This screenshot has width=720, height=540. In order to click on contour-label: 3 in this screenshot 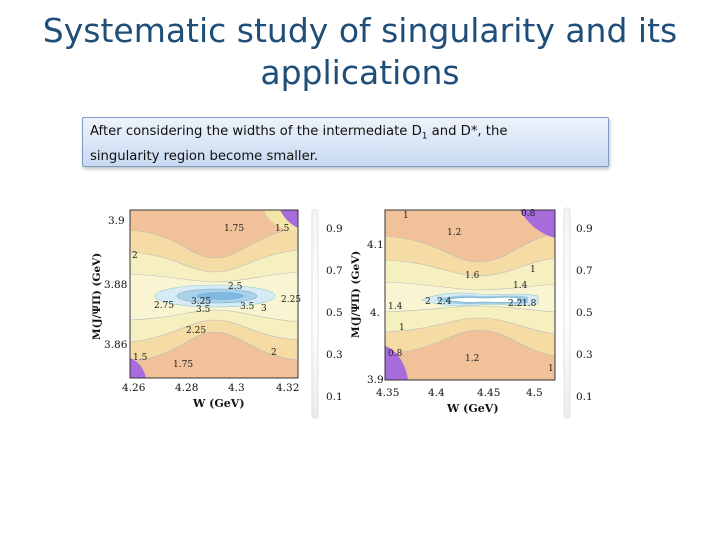, I will do `click(264, 309)`.